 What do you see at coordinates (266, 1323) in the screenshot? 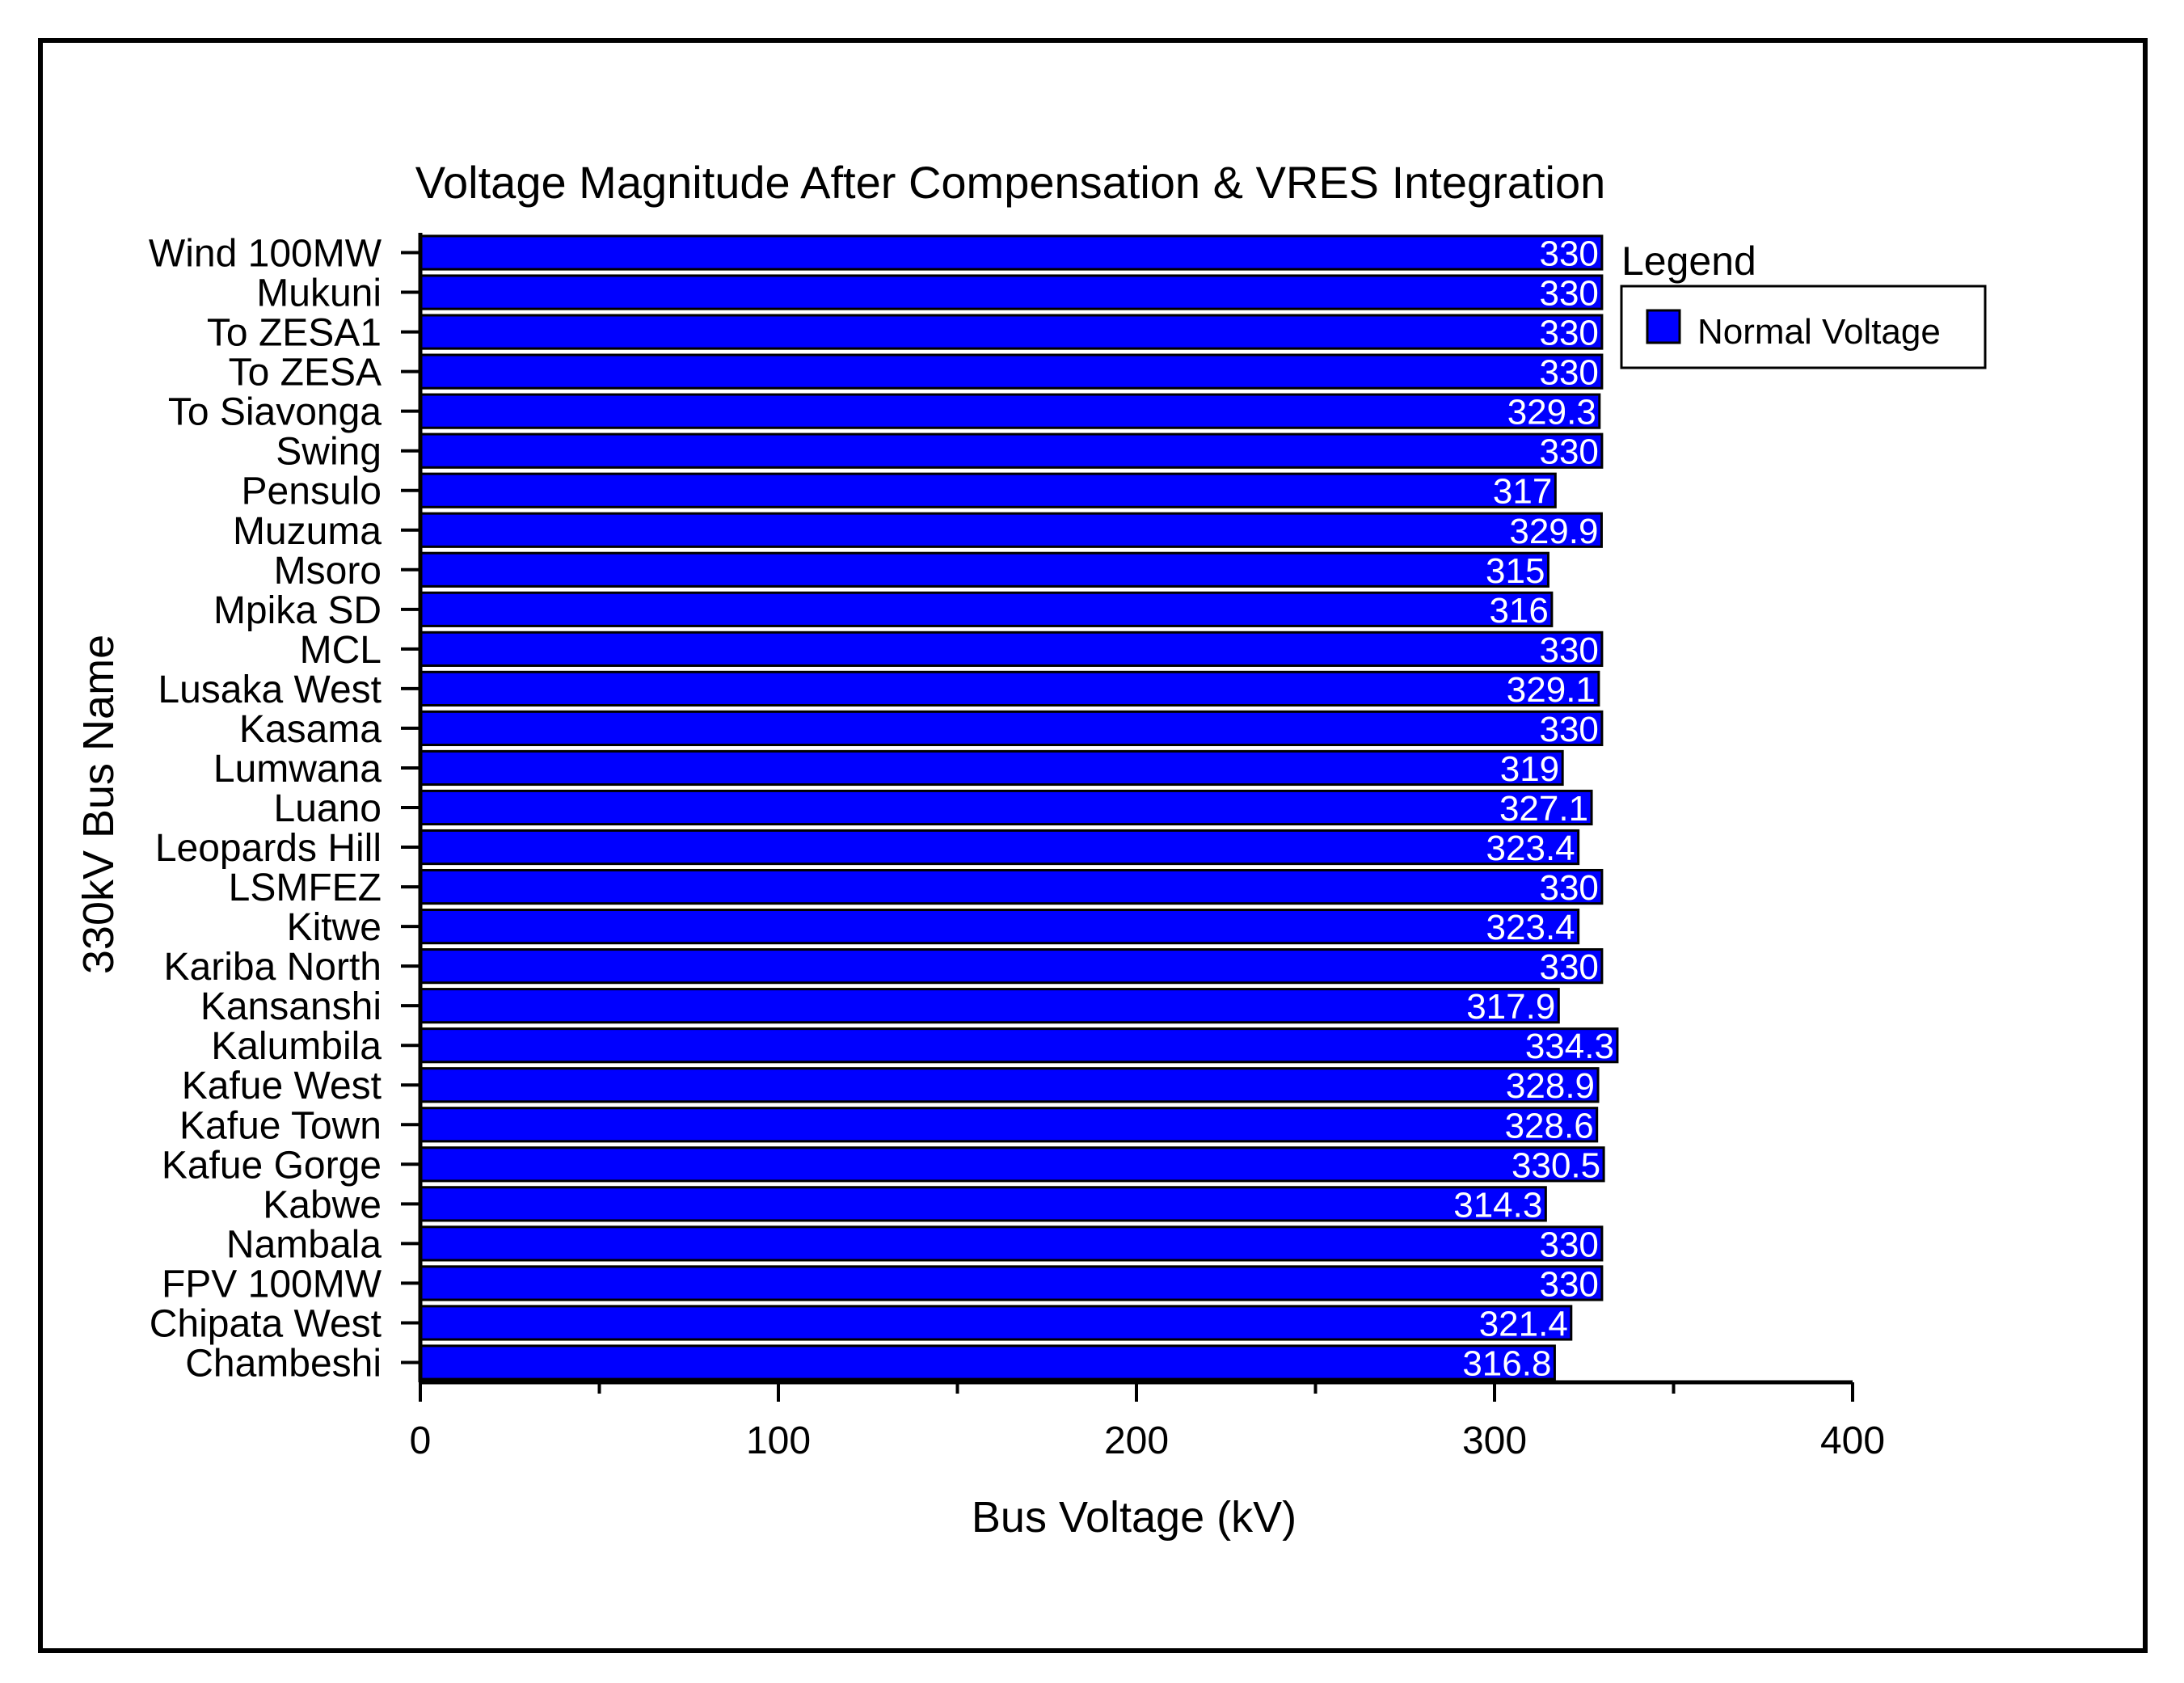
I see `y-tick-label: Chipata West` at bounding box center [266, 1323].